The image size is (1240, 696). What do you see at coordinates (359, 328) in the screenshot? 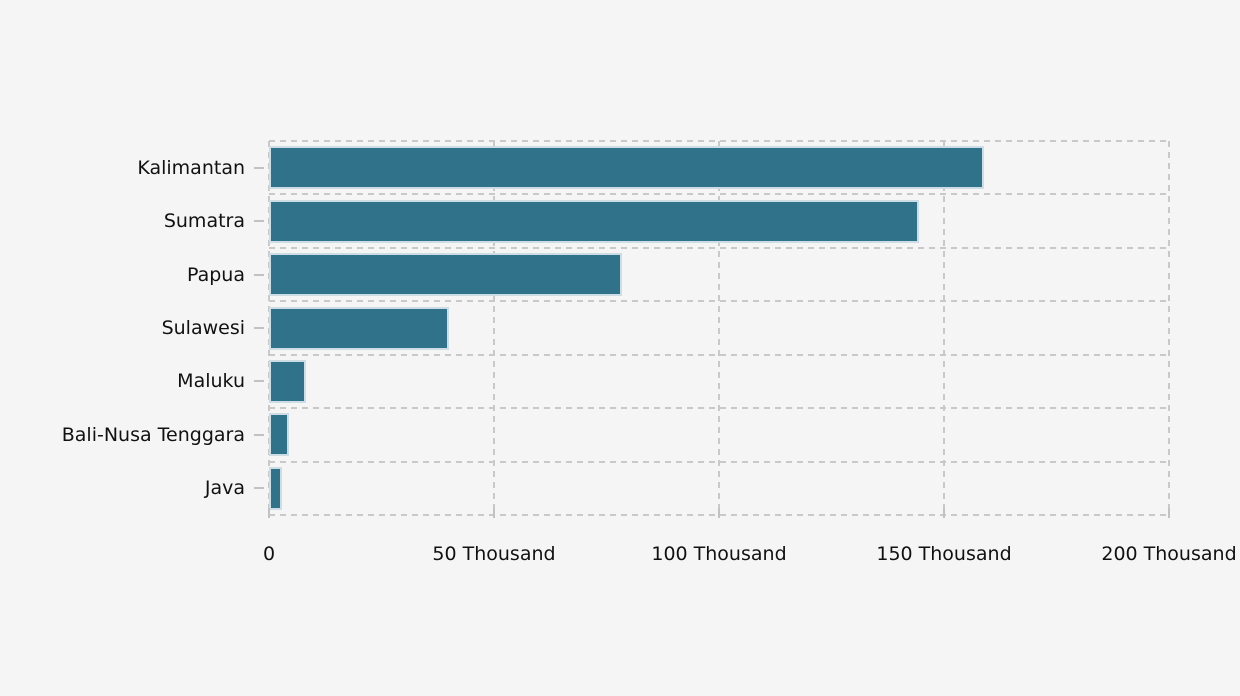
I see `bar-sulawesi` at bounding box center [359, 328].